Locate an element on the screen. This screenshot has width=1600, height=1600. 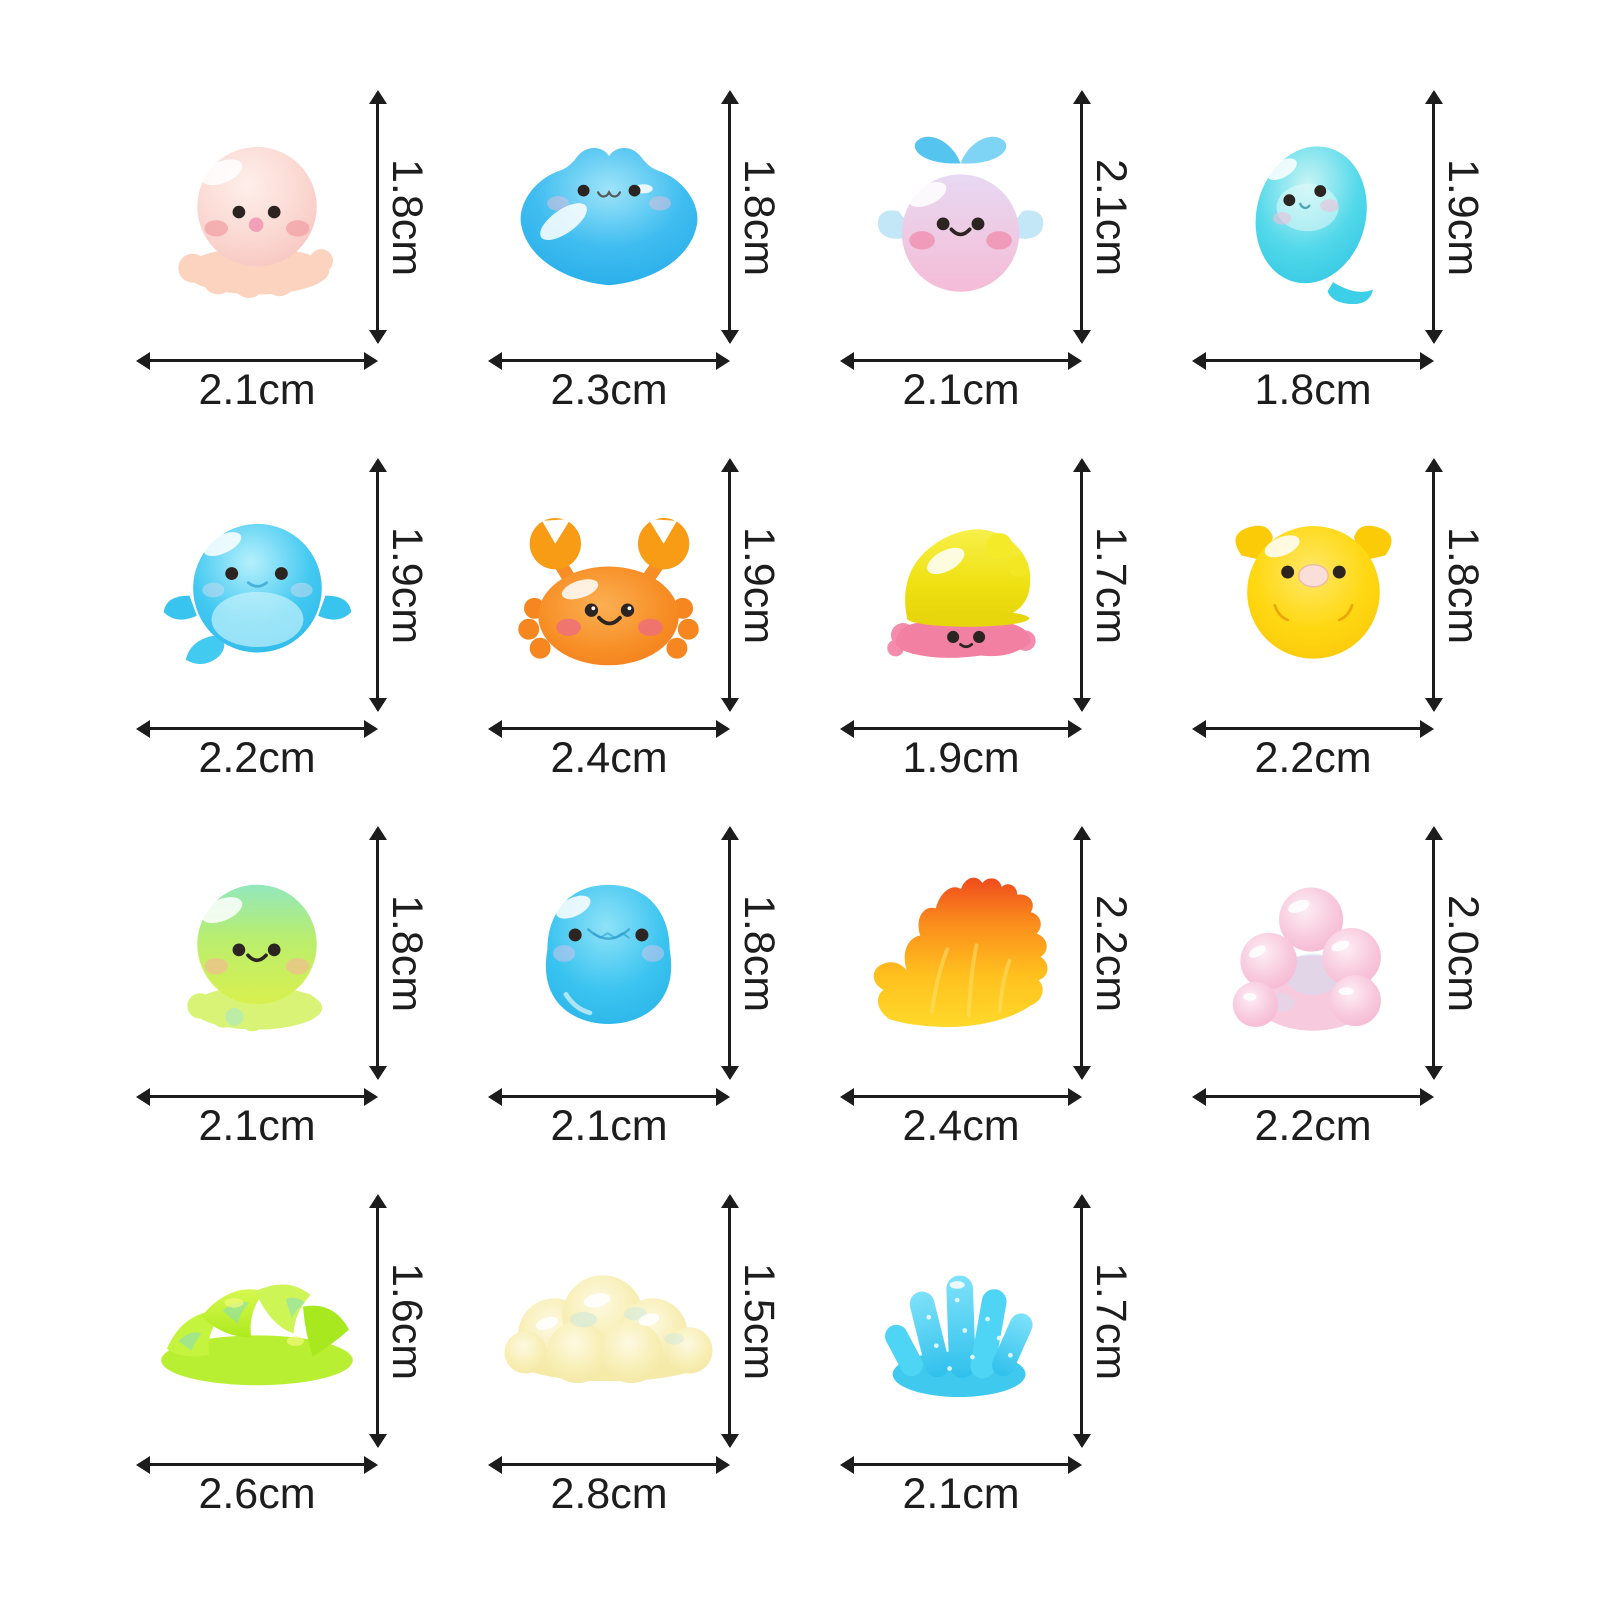
height-dimension: 1.5cm is located at coordinates (757, 1321).